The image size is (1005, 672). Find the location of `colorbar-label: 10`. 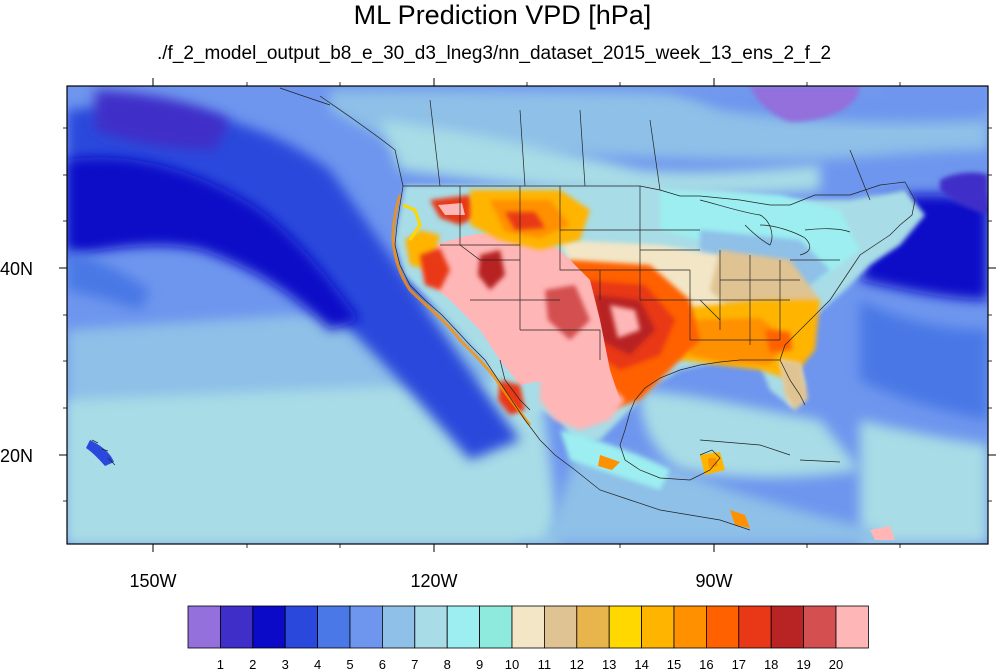

colorbar-label: 10 is located at coordinates (512, 664).